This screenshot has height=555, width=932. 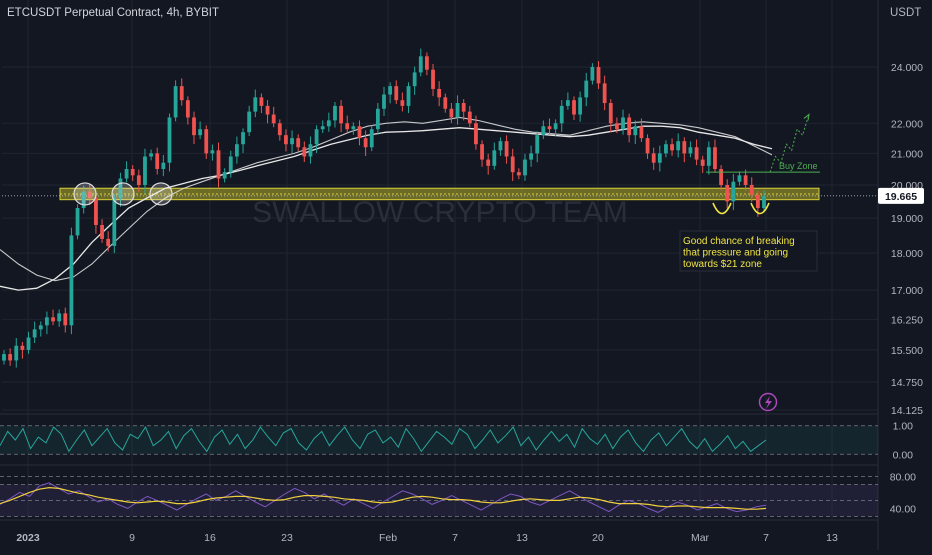 What do you see at coordinates (907, 219) in the screenshot?
I see `price-tick-label: 19.000` at bounding box center [907, 219].